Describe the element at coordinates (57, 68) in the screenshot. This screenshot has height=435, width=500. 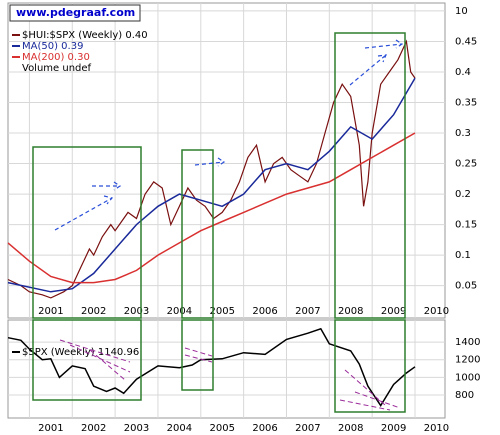
I see `legend-note: Volume undef` at that location.